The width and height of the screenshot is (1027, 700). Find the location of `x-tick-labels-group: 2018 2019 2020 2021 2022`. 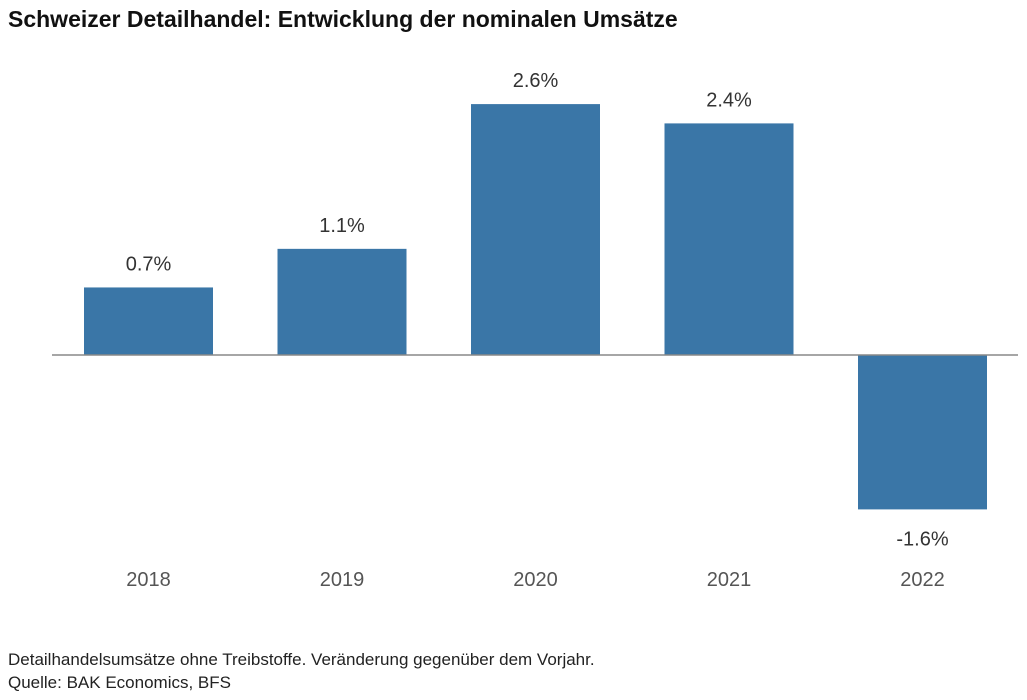

x-tick-labels-group: 2018 2019 2020 2021 2022 is located at coordinates (535, 580).